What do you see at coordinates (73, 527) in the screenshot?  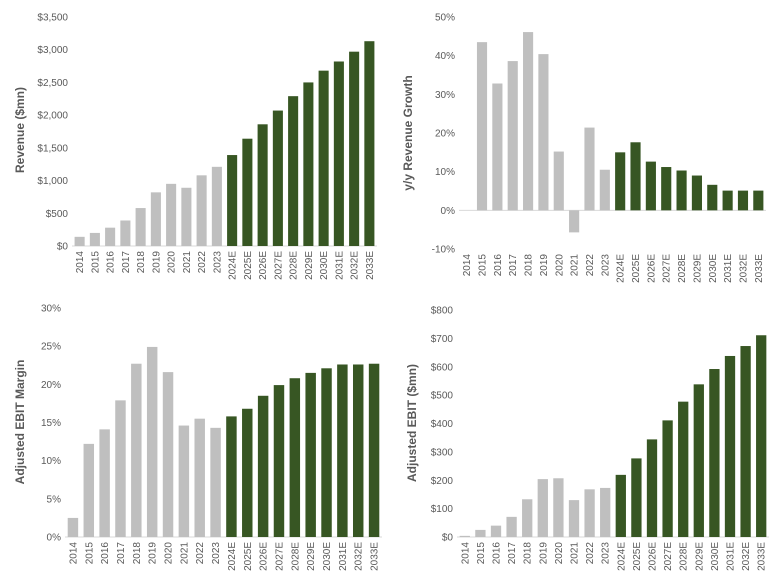 I see `bar-2014` at bounding box center [73, 527].